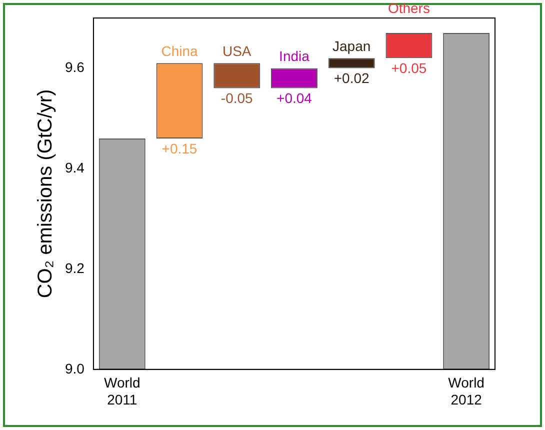 This screenshot has height=430, width=545. Describe the element at coordinates (237, 98) in the screenshot. I see `data-label: -0.05` at that location.